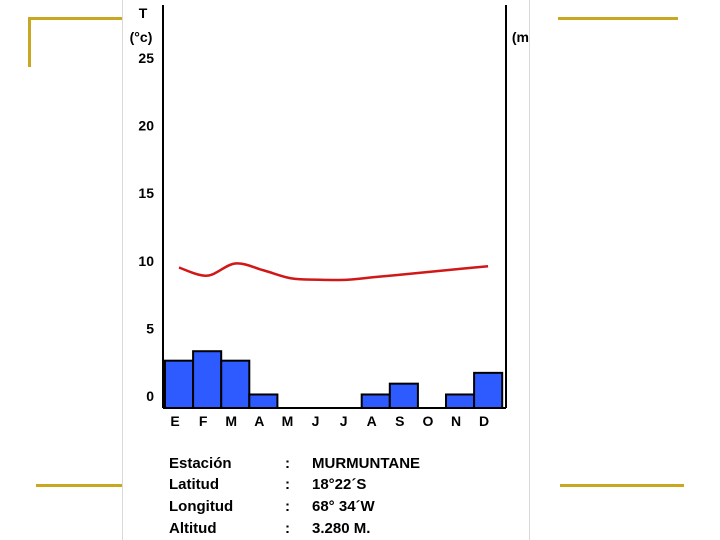 The width and height of the screenshot is (720, 540). Describe the element at coordinates (334, 380) in the screenshot. I see `precipitation-bars` at that location.